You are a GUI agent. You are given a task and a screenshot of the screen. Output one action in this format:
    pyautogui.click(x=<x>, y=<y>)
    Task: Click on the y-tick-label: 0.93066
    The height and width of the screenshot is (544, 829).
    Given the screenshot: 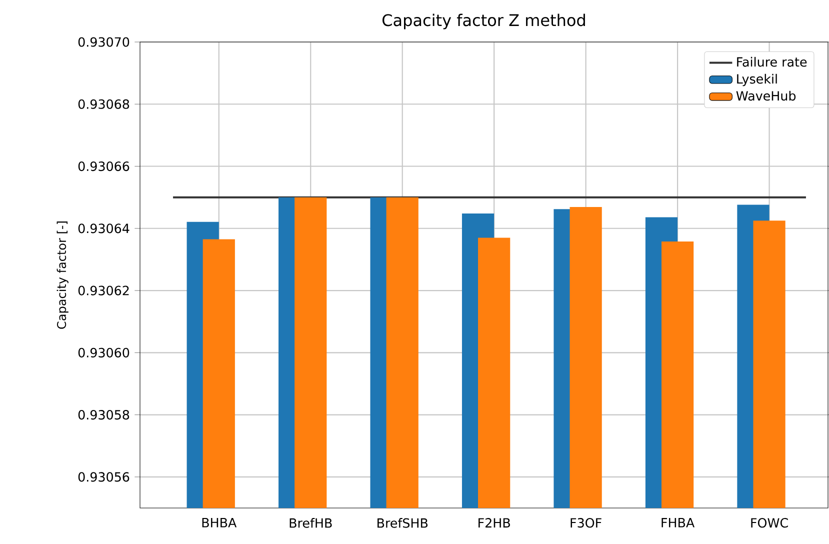 What is the action you would take?
    pyautogui.click(x=104, y=166)
    